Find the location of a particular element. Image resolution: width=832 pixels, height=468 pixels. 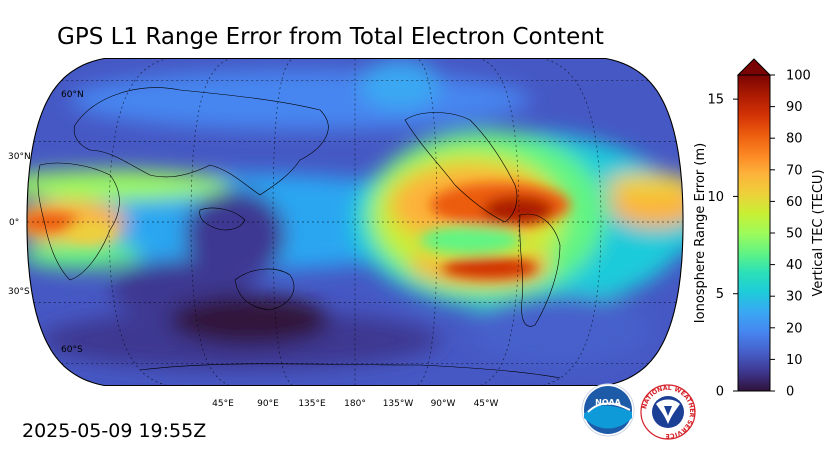

lat-label-30n: 30°N is located at coordinates (19, 157).